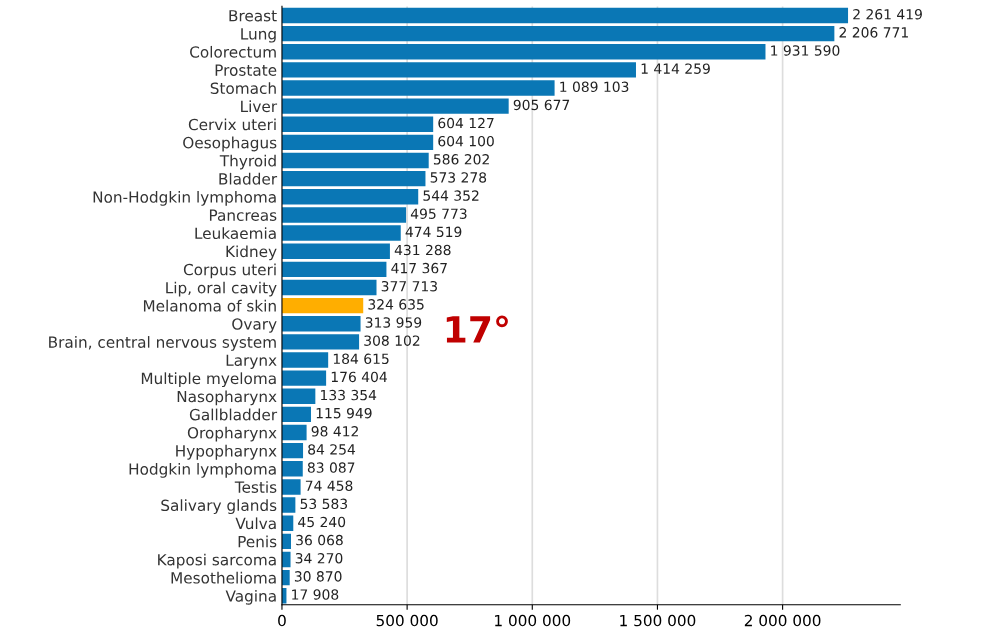  What do you see at coordinates (257, 541) in the screenshot?
I see `y-tick-label: Penis` at bounding box center [257, 541].